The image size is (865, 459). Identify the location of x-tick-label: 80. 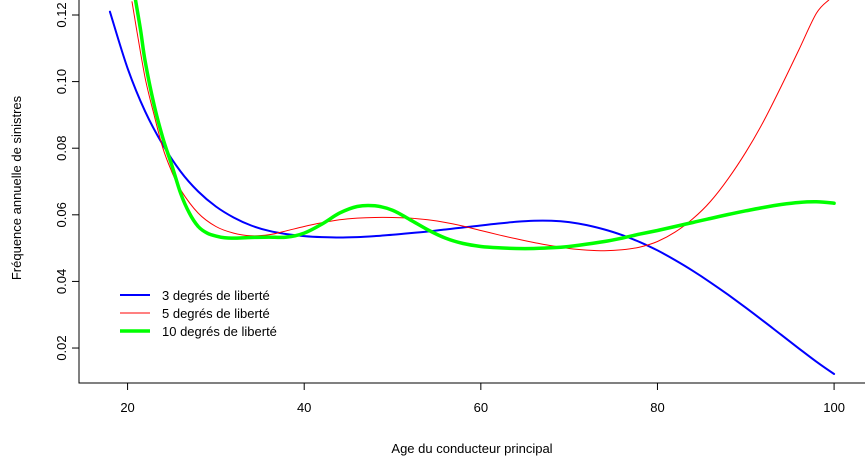
(657, 407).